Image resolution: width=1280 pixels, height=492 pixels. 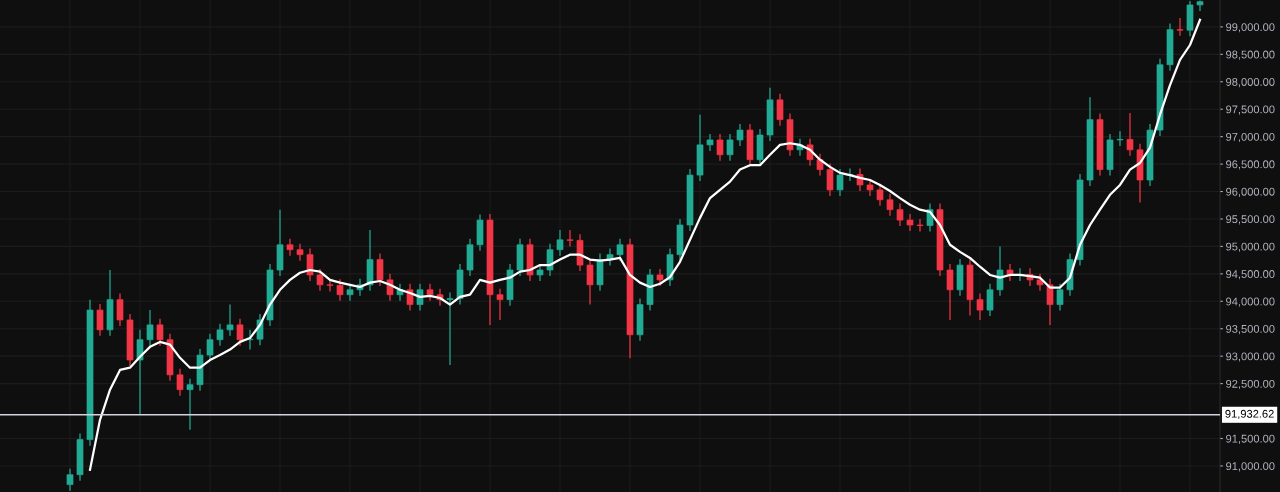 I want to click on y-tick-label: 99,000.00, so click(x=1250, y=28).